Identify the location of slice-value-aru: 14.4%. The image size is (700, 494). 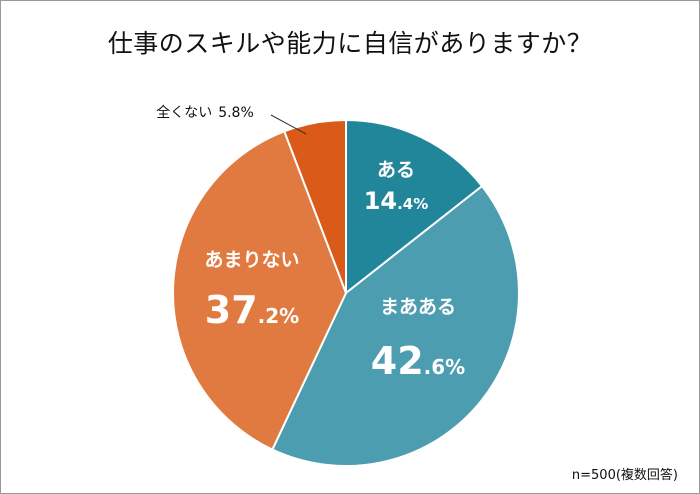
(396, 201).